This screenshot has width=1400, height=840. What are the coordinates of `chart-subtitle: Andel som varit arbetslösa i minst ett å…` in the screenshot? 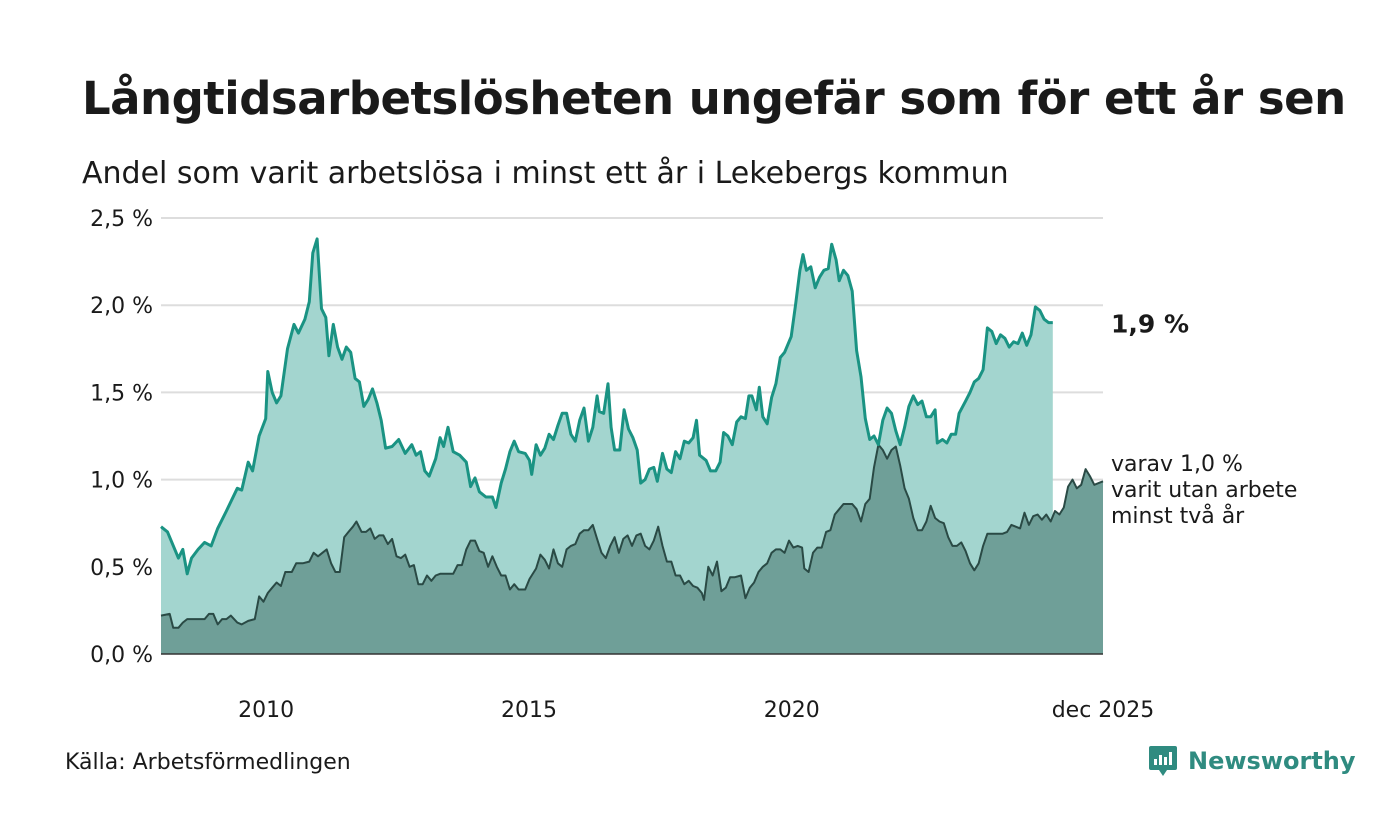 It's located at (545, 173).